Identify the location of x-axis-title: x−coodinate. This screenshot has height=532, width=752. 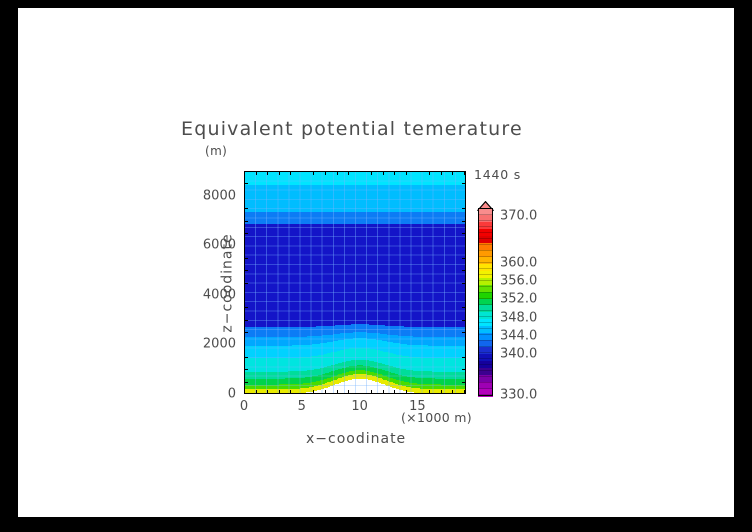
(356, 439).